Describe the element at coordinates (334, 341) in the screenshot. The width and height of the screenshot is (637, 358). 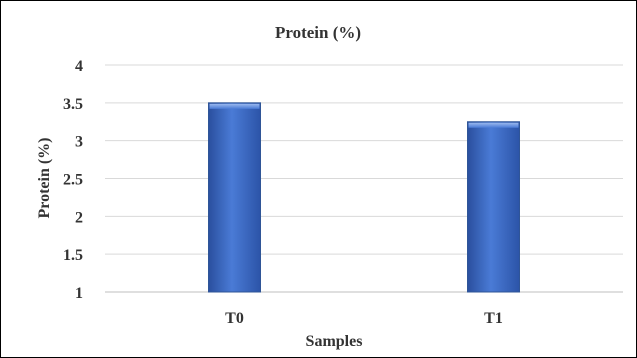
I see `x-axis-label: Samples` at that location.